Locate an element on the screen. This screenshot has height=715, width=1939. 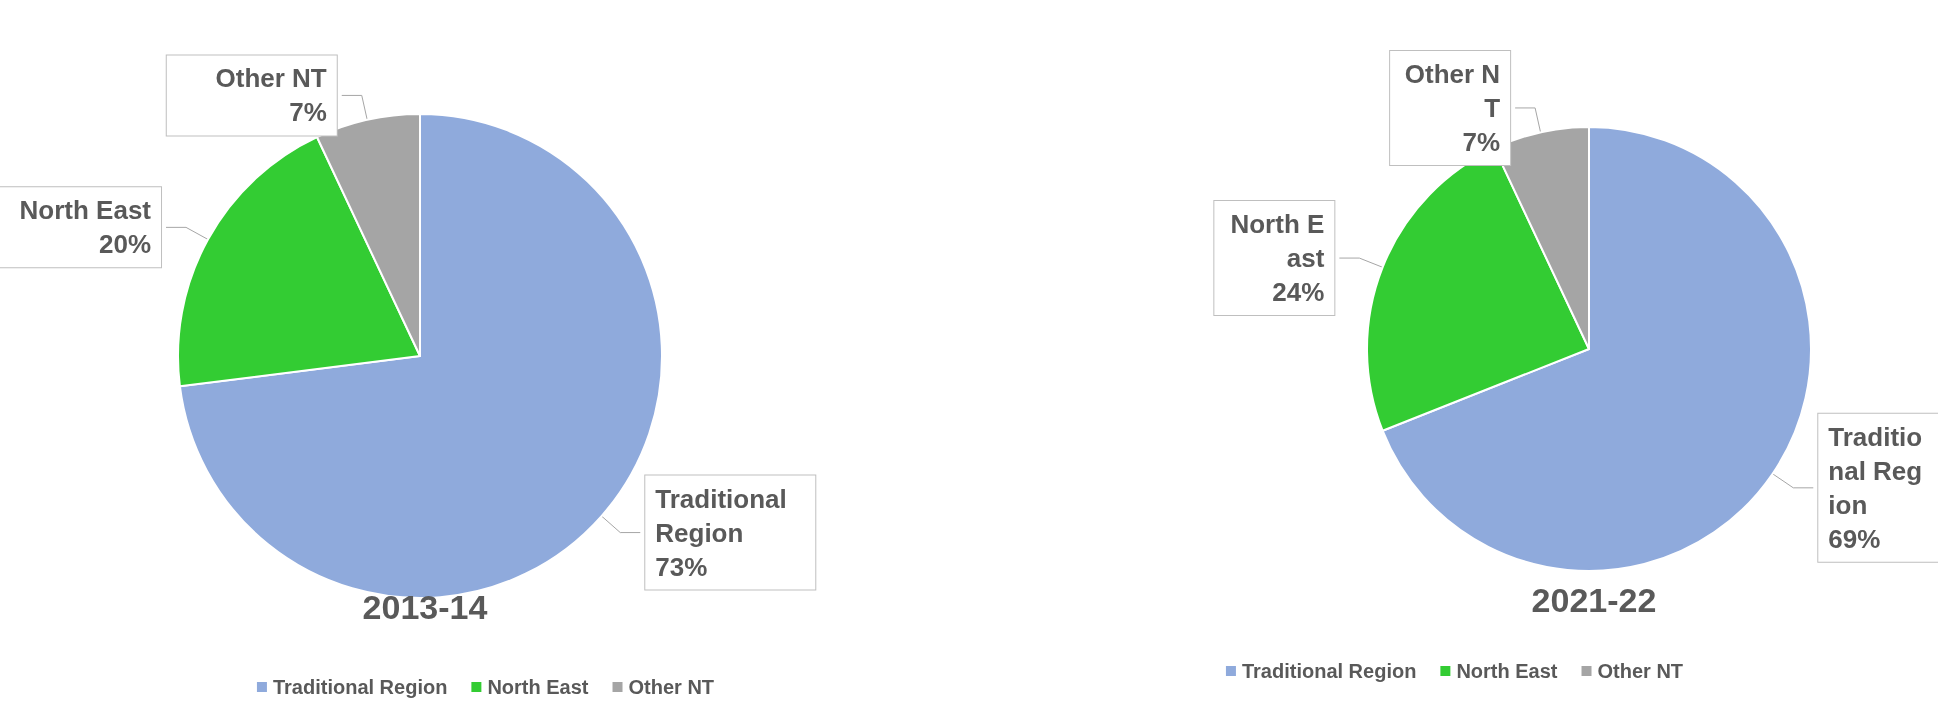
data-label: 73% is located at coordinates (681, 566).